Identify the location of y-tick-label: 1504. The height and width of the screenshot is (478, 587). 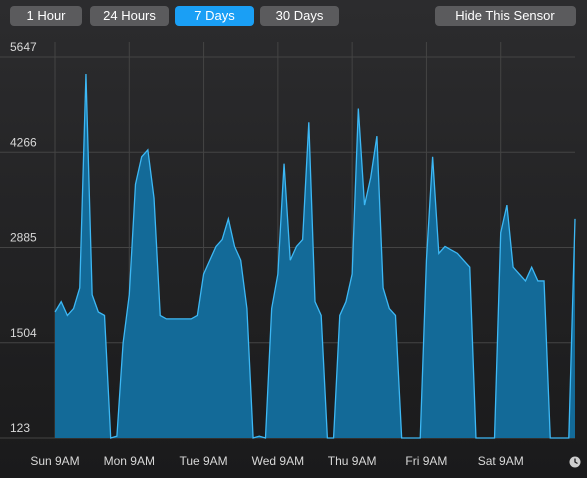
(23, 333).